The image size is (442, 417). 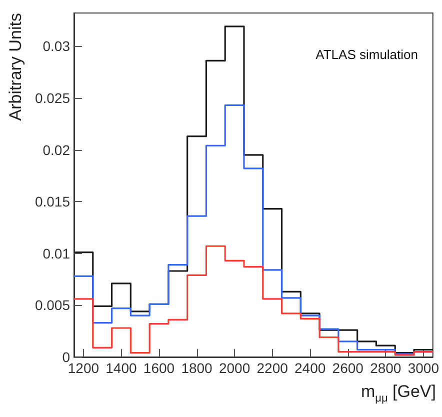 What do you see at coordinates (197, 368) in the screenshot?
I see `x-tick-label: 1800` at bounding box center [197, 368].